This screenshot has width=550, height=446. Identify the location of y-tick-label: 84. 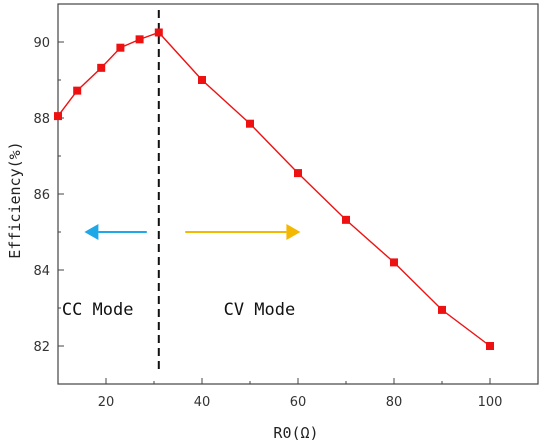
(41, 271).